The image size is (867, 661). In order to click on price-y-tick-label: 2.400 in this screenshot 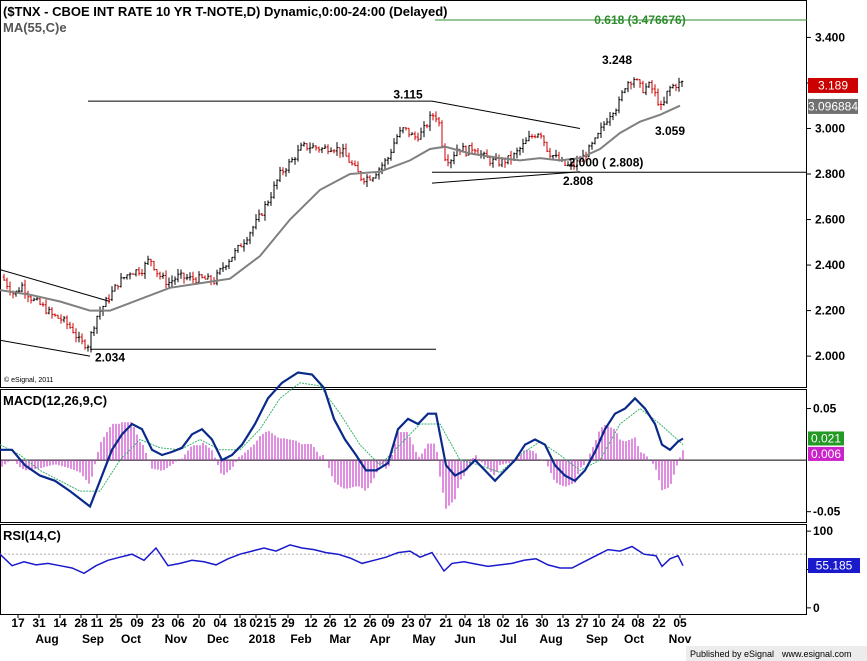, I will do `click(830, 265)`.